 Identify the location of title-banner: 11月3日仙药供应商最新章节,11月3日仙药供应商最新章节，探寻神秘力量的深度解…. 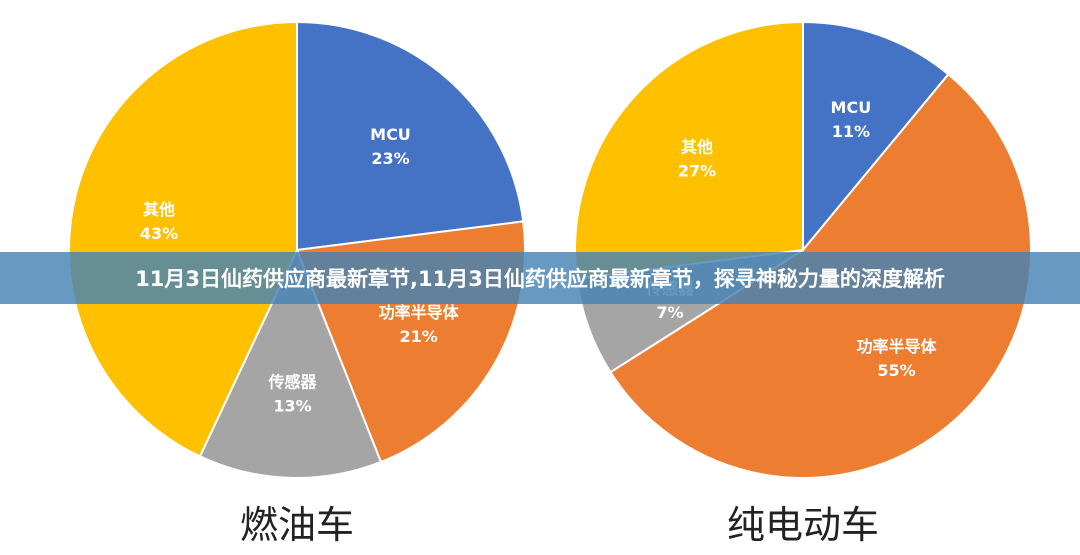
(540, 278).